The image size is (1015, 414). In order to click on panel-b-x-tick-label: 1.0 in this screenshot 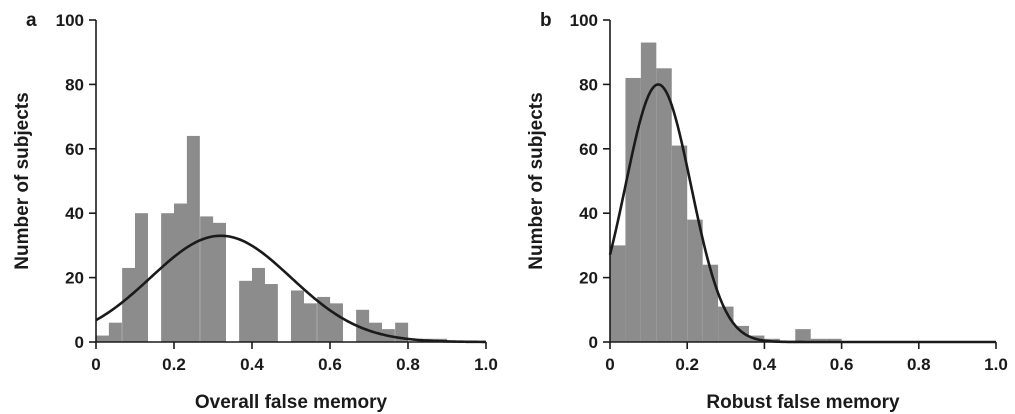, I will do `click(996, 364)`.